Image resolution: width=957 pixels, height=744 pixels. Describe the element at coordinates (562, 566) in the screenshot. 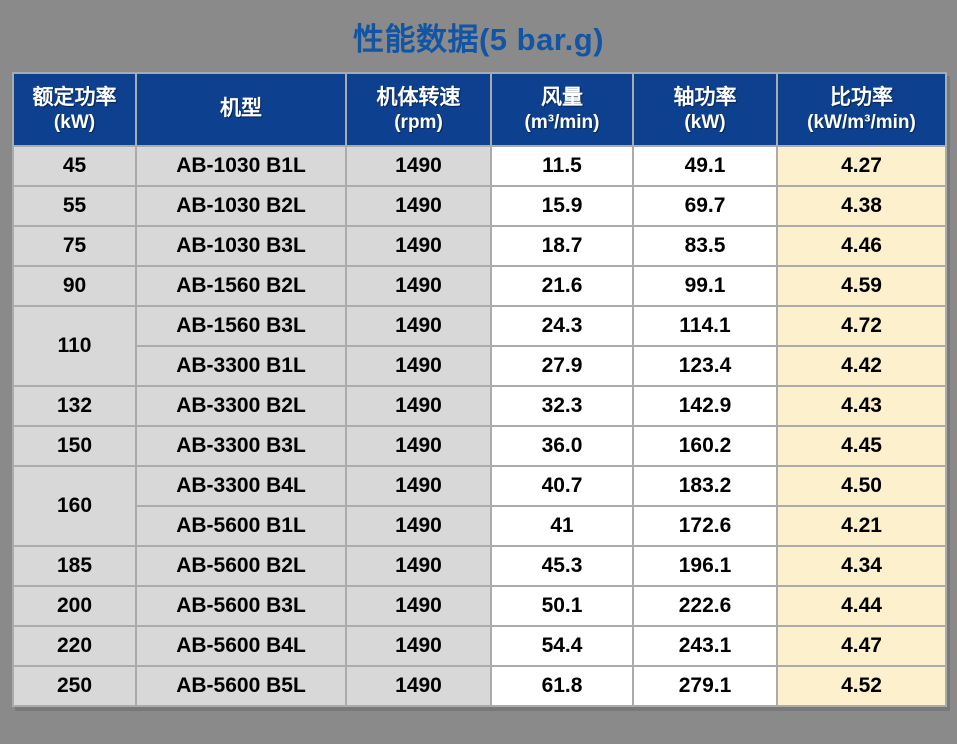

I see `cell-airflow: 45.3` at that location.